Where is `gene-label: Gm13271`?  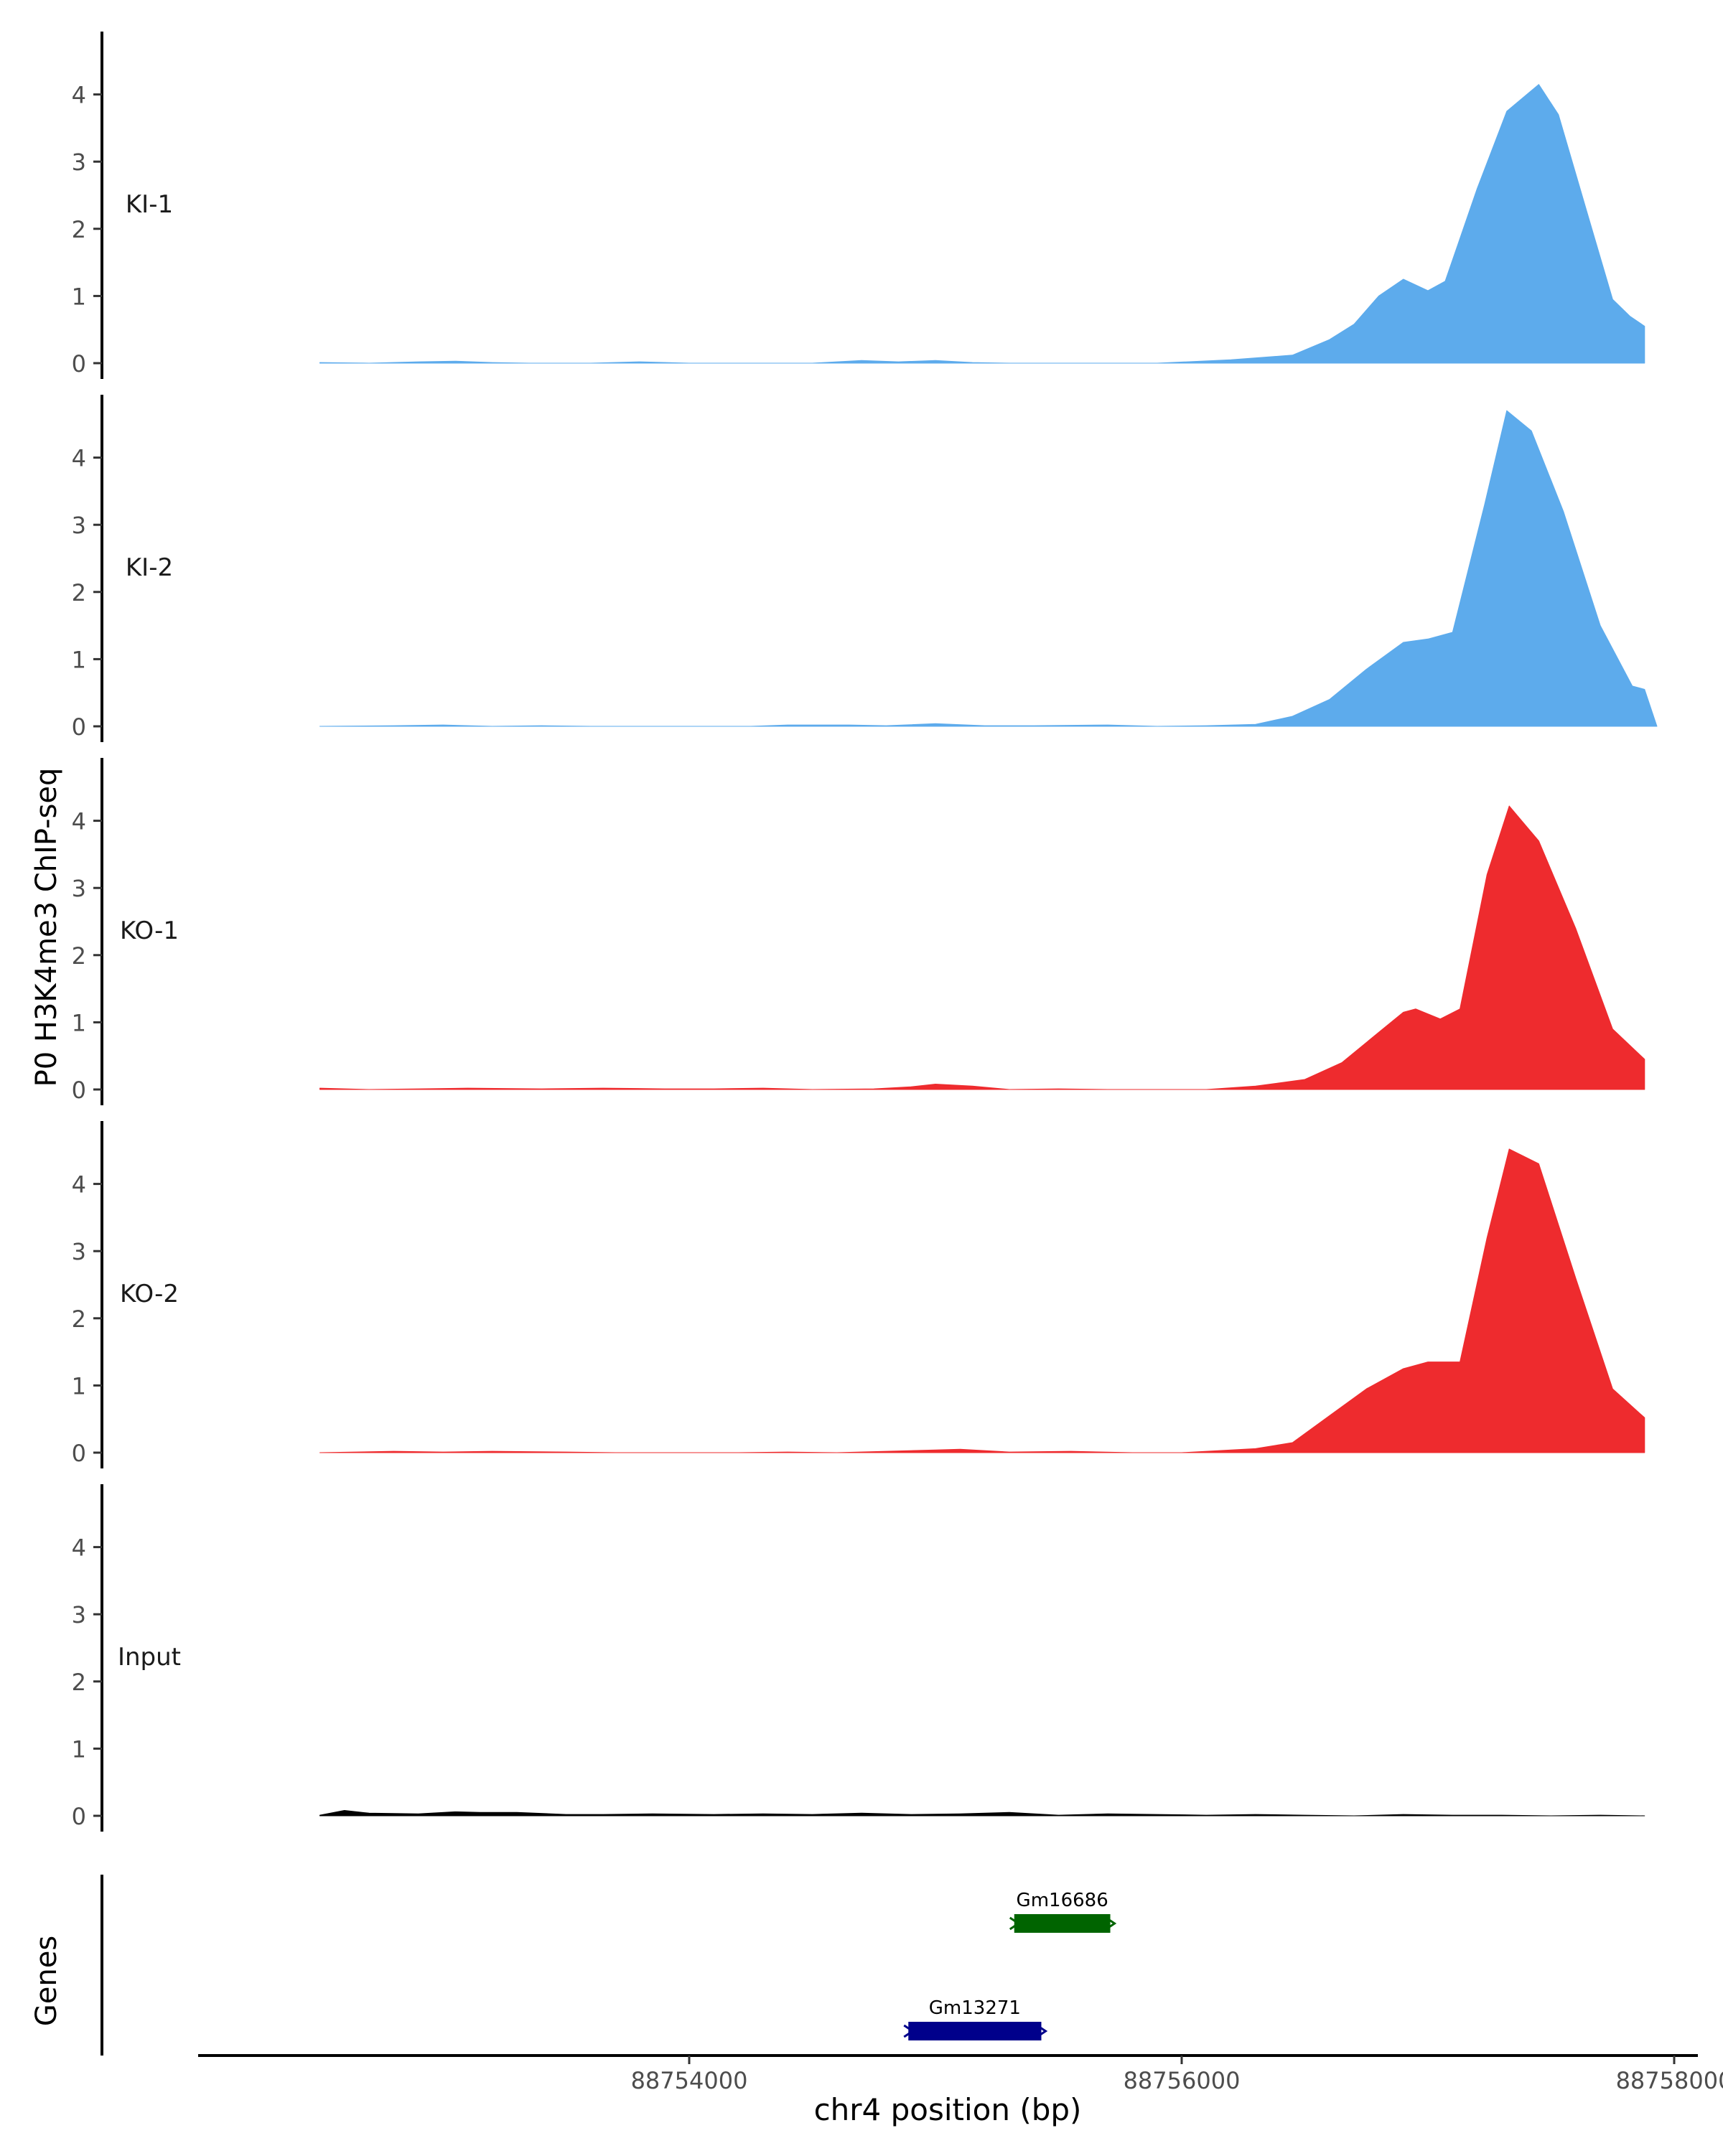 gene-label: Gm13271 is located at coordinates (975, 2008).